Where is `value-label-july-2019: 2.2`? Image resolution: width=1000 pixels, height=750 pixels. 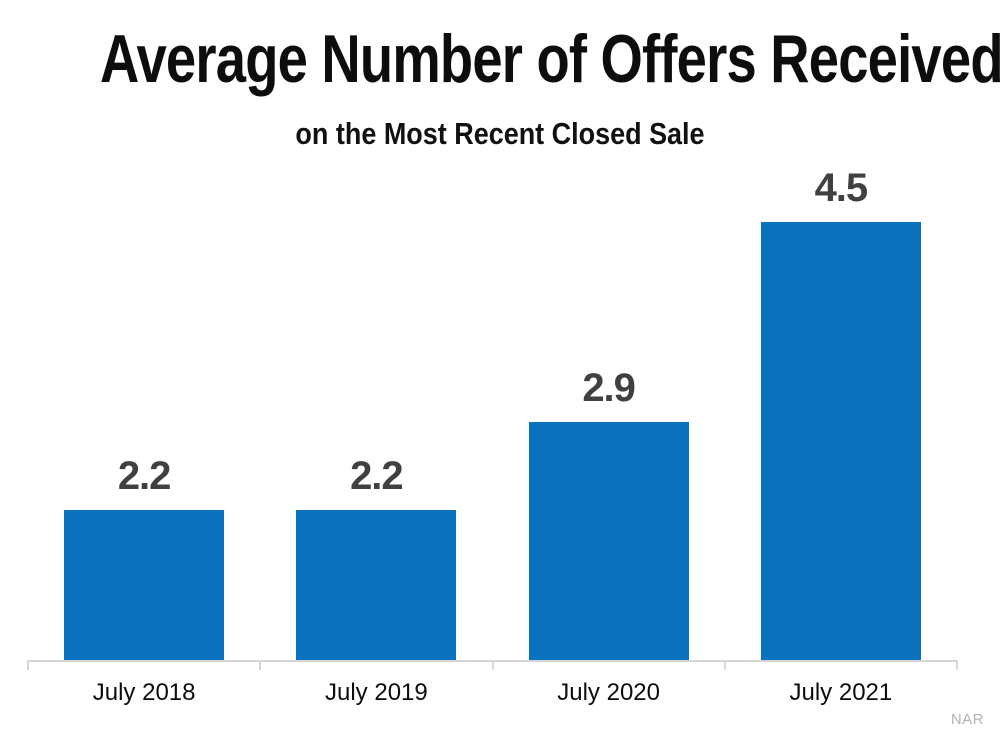 value-label-july-2019: 2.2 is located at coordinates (377, 476).